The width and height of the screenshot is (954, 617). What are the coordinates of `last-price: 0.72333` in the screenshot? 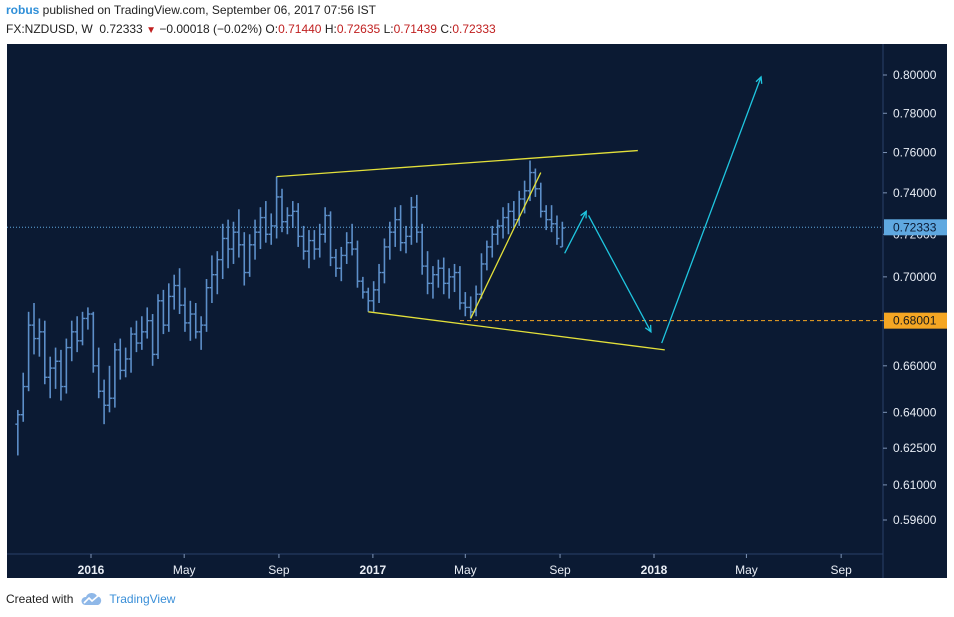 It's located at (121, 29).